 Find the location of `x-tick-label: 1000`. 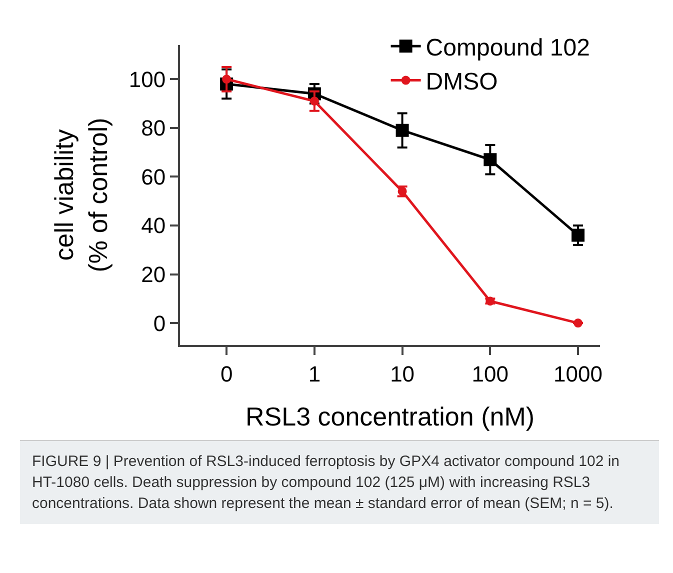

x-tick-label: 1000 is located at coordinates (578, 373).